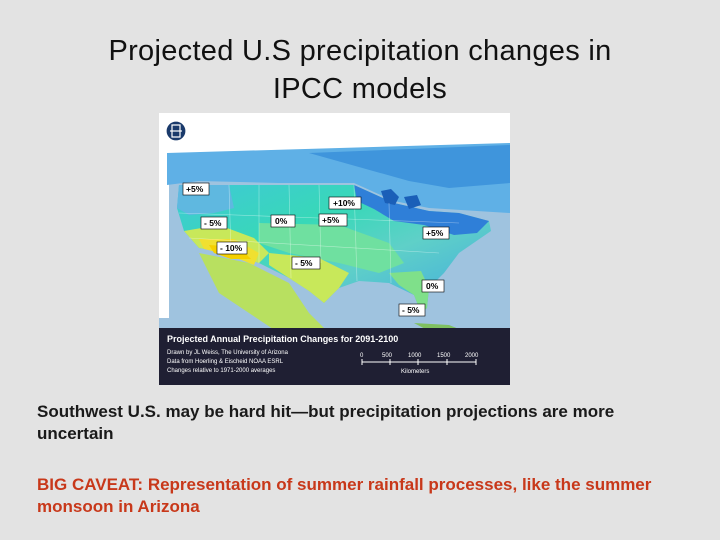 The height and width of the screenshot is (540, 720). I want to click on label-southwest: - 10%, so click(232, 248).